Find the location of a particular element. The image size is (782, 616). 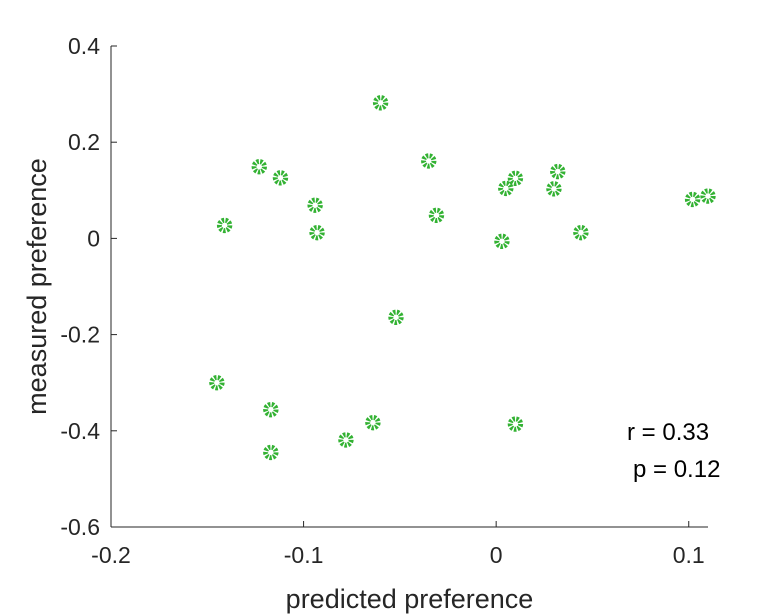

y-tick-label: -0.4 is located at coordinates (80, 431).